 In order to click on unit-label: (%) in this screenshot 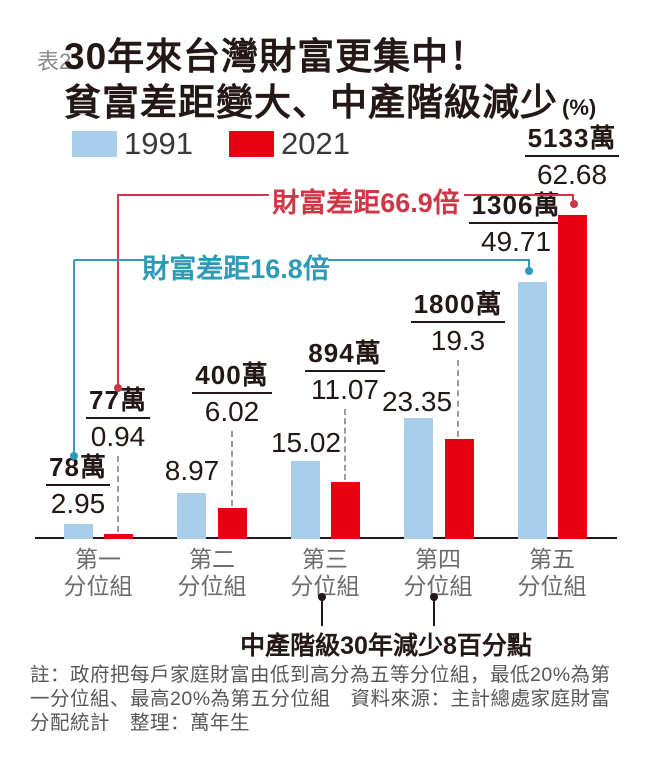, I will do `click(579, 107)`.